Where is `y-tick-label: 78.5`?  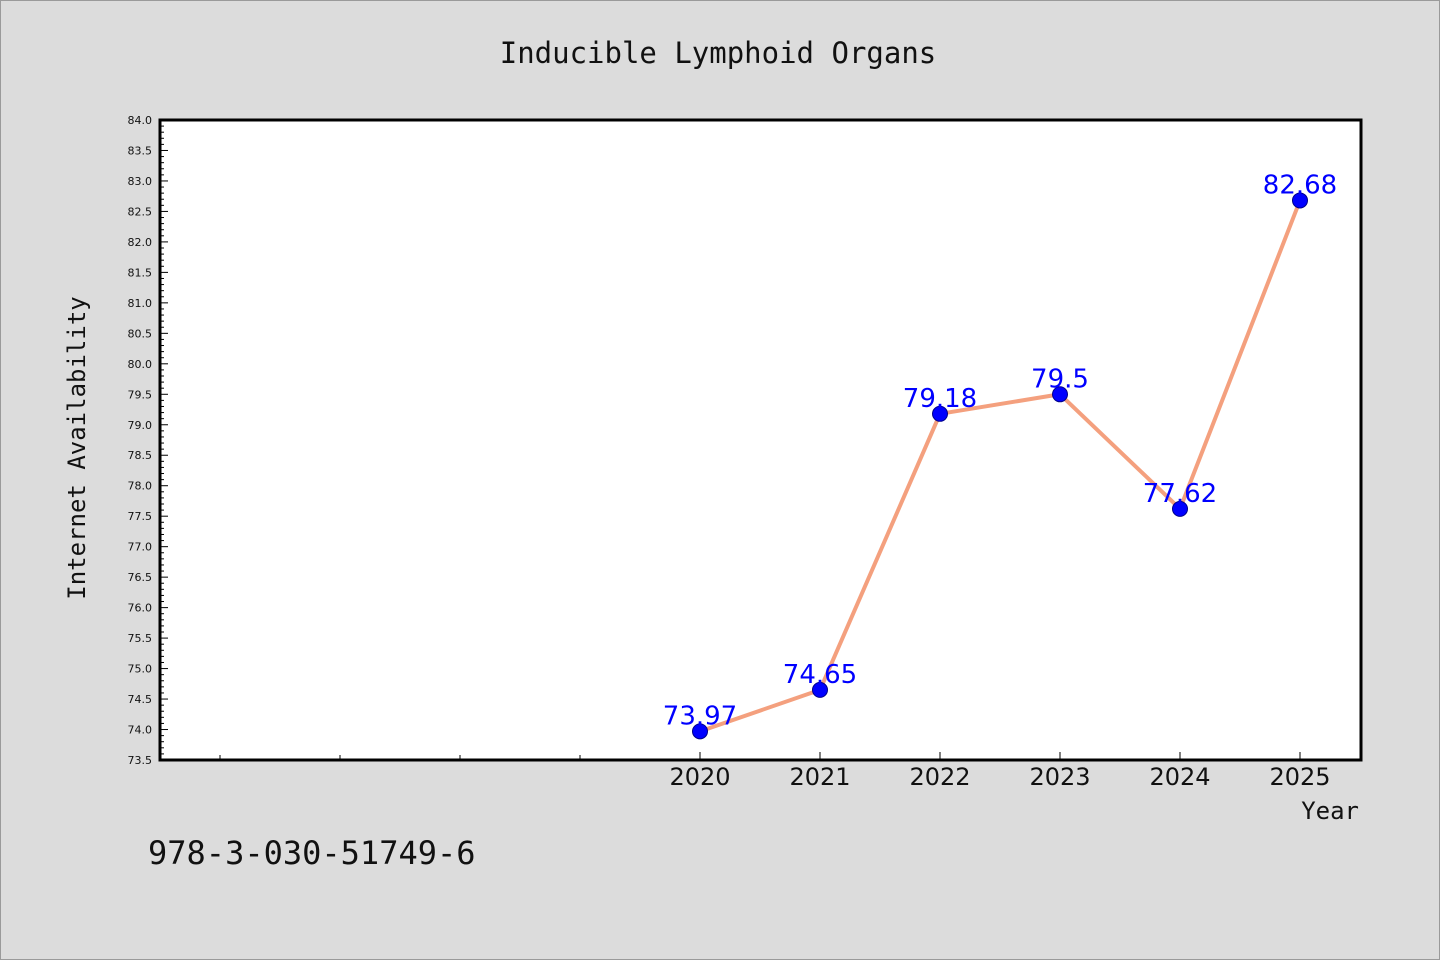
y-tick-label: 78.5 is located at coordinates (140, 455).